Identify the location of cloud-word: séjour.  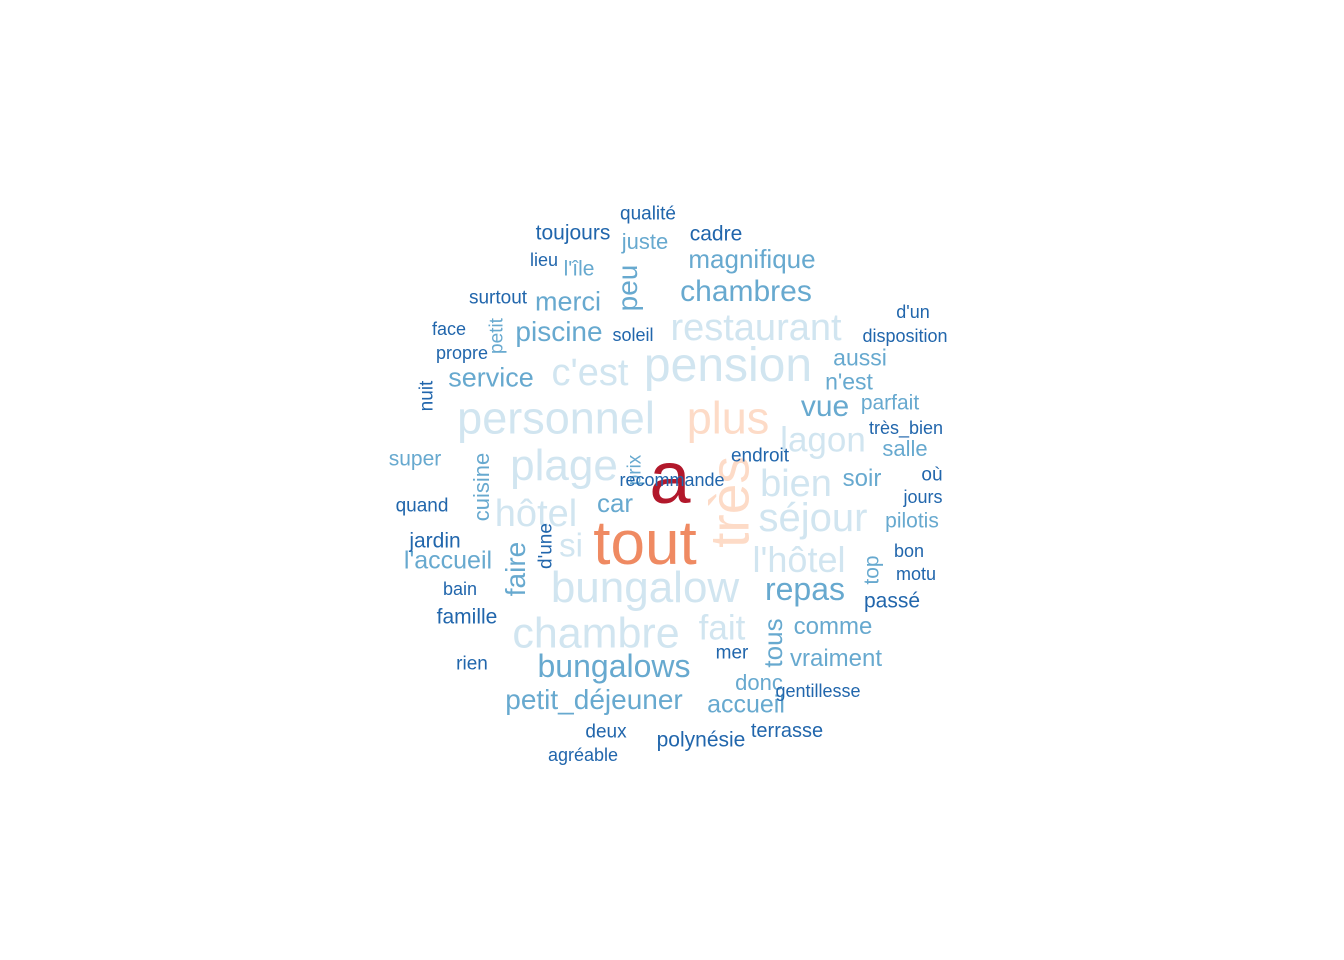
(813, 518).